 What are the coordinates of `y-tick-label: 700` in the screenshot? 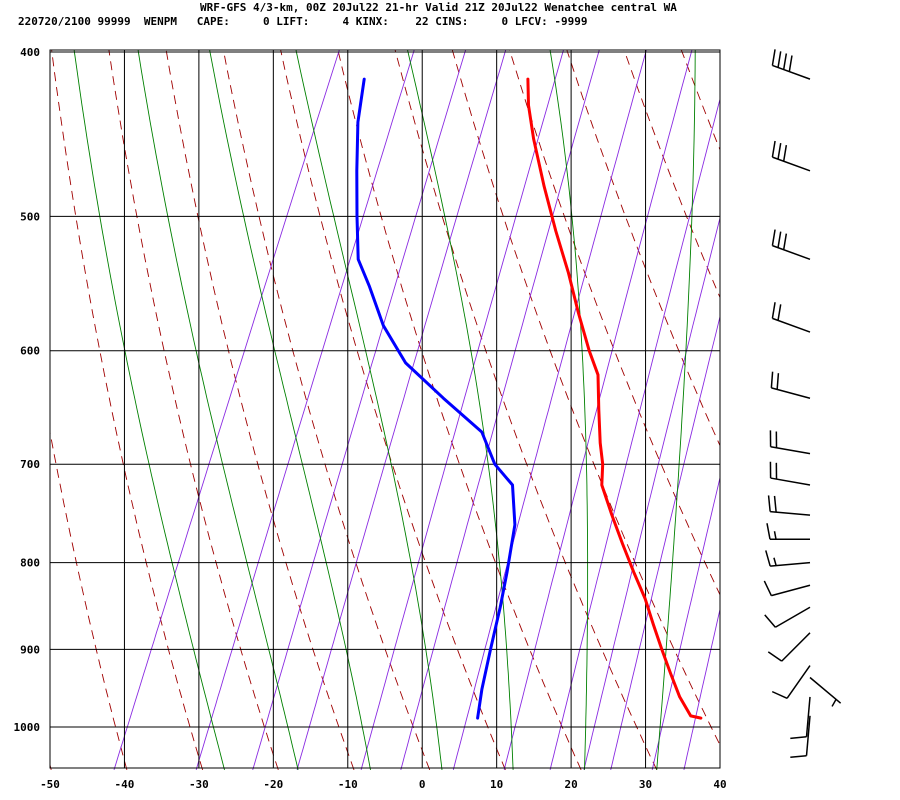 It's located at (30, 464).